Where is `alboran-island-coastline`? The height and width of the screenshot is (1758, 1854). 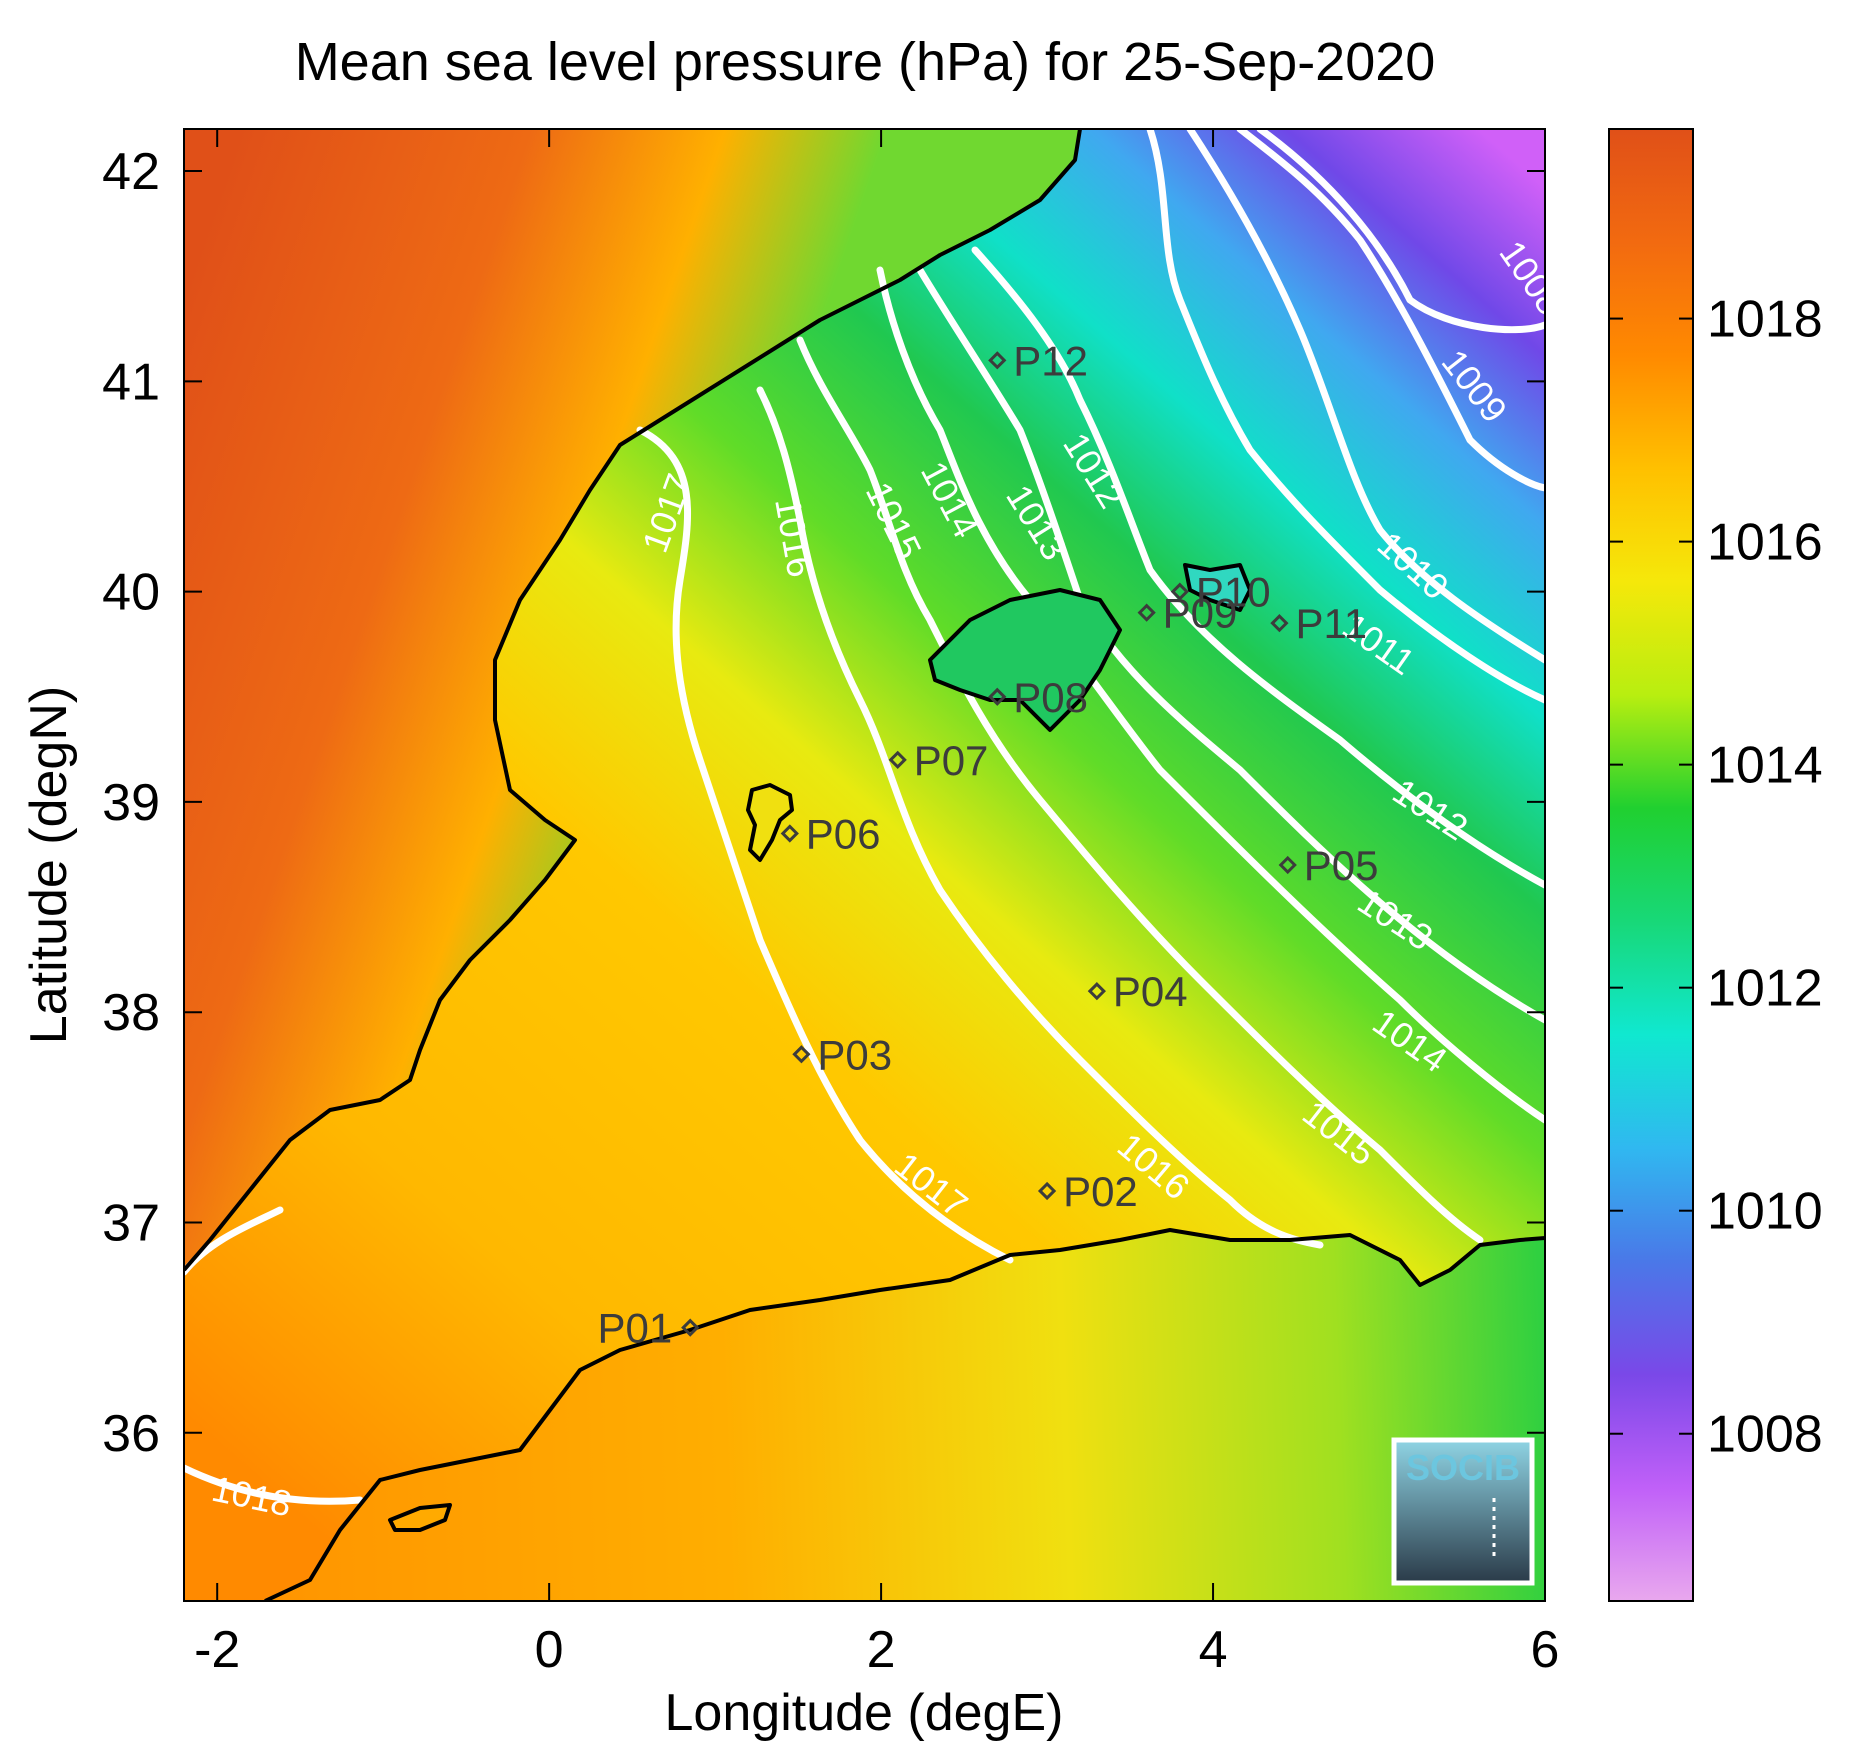
alboran-island-coastline is located at coordinates (420, 1517).